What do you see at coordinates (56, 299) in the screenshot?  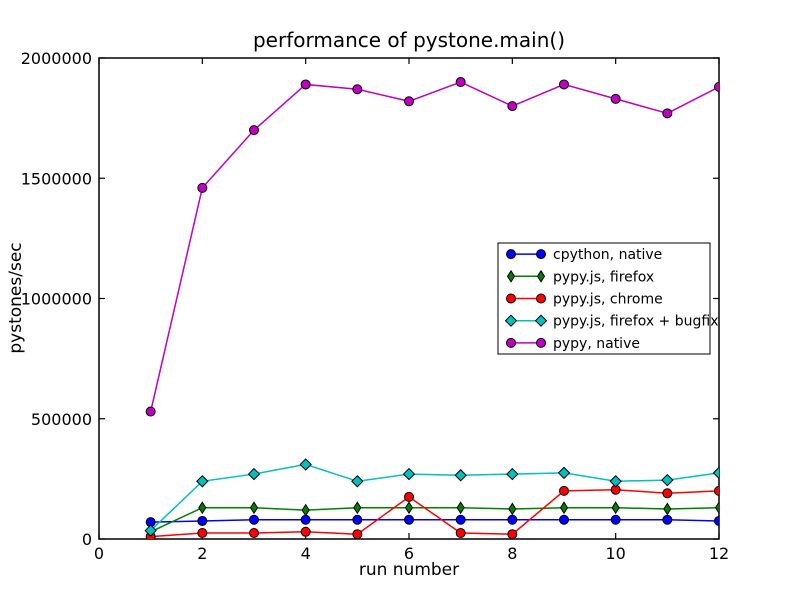 I see `y-tick-label: 1000000` at bounding box center [56, 299].